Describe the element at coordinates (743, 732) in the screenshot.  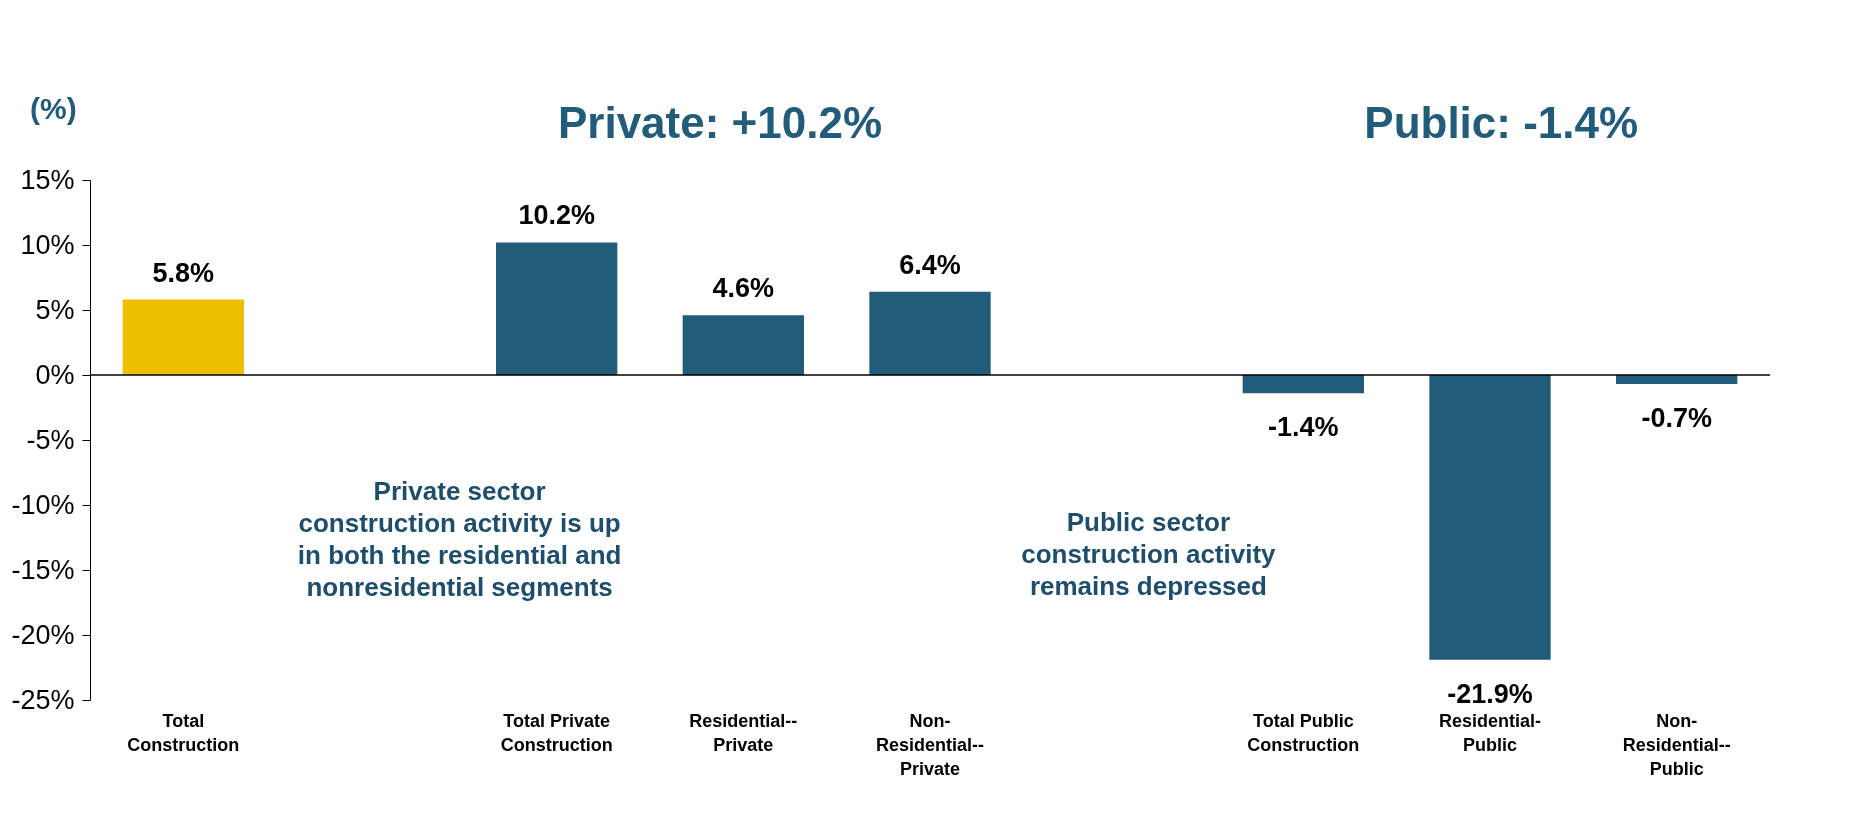
I see `x-tick-label: Residential-- Private` at that location.